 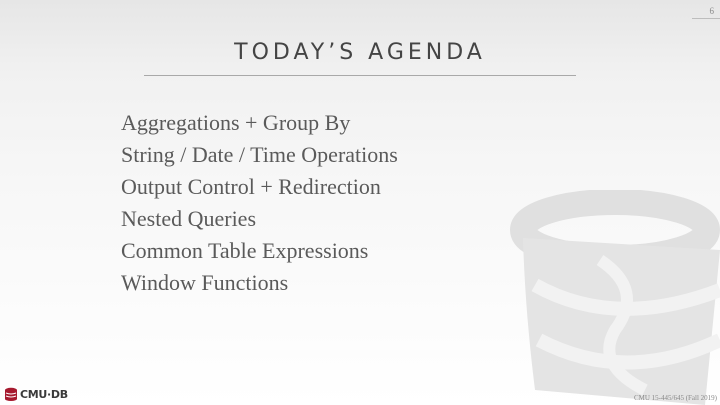 I want to click on cmu-db-logo: CMU·DB, so click(x=36, y=394).